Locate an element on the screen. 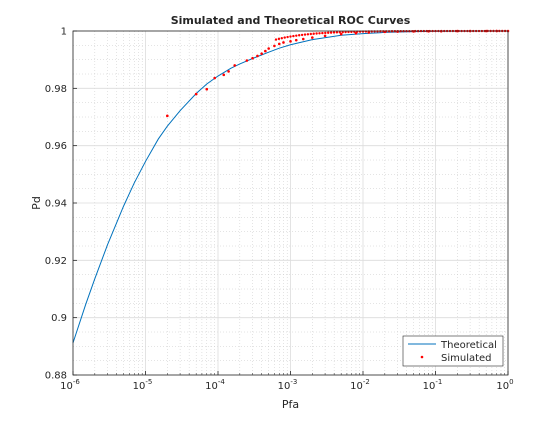  x-axis-label: Pfa is located at coordinates (290, 404).